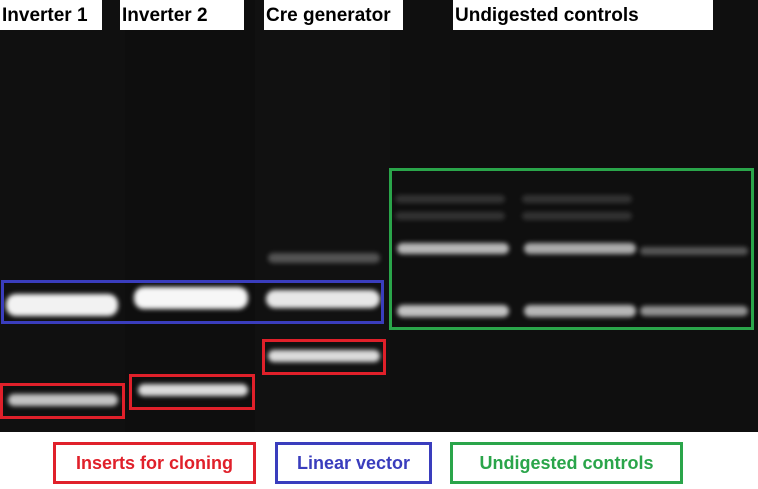  I want to click on legend-controls: Undigested controls, so click(566, 463).